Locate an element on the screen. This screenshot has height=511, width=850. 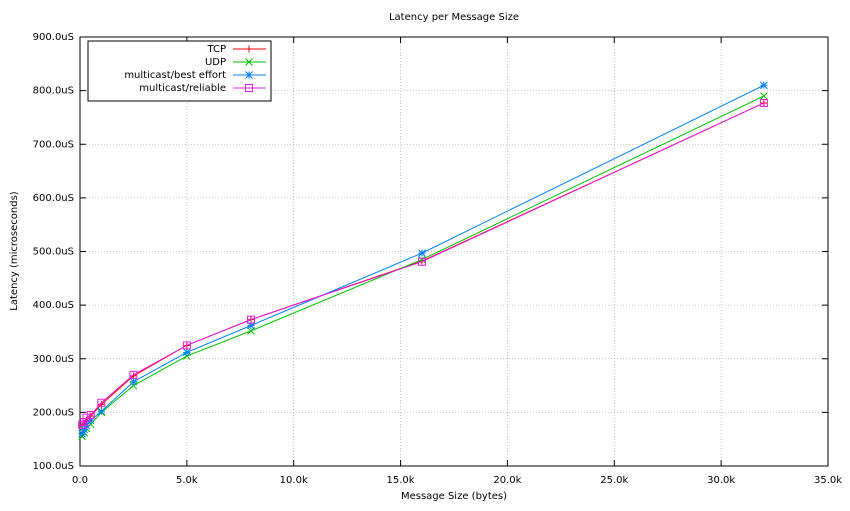
chart-title: Latency per Message Size is located at coordinates (454, 17).